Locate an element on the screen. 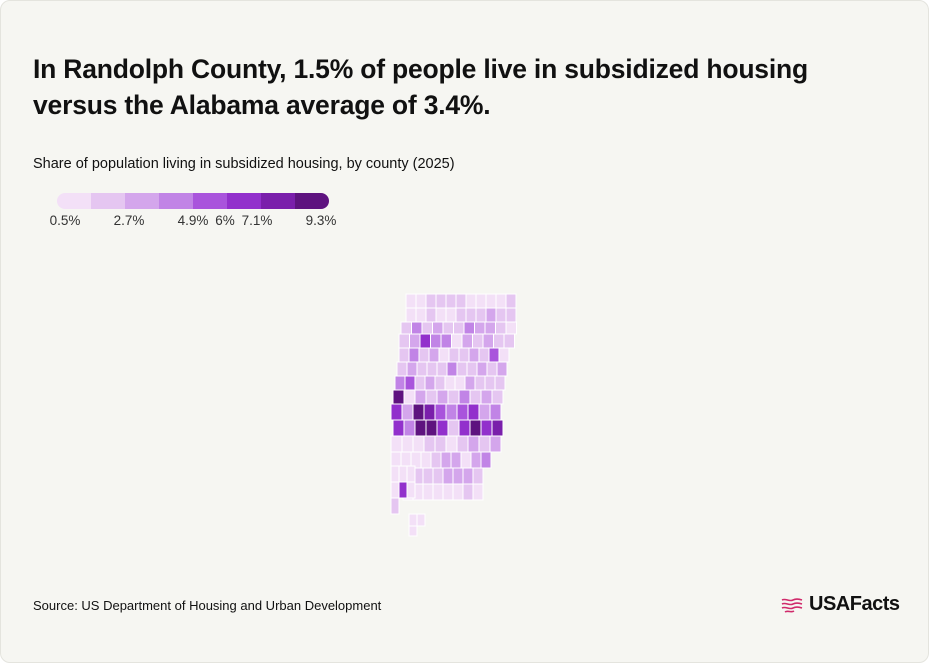 The image size is (929, 663). legend-tick: 2.7% is located at coordinates (129, 220).